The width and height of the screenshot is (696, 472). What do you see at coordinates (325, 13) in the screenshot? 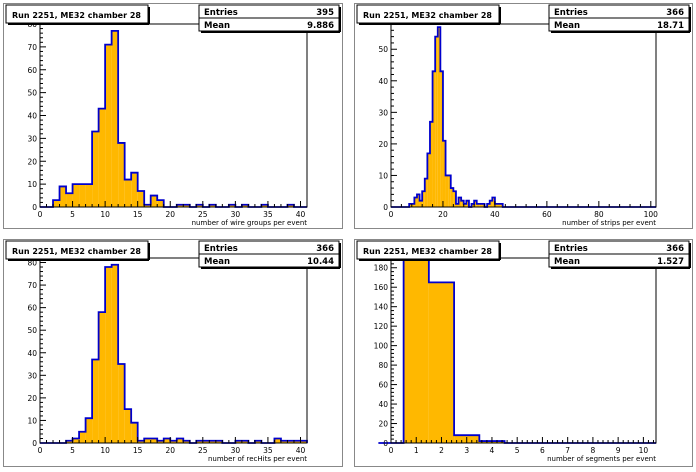
I see `stats-entries-value: 395` at bounding box center [325, 13].